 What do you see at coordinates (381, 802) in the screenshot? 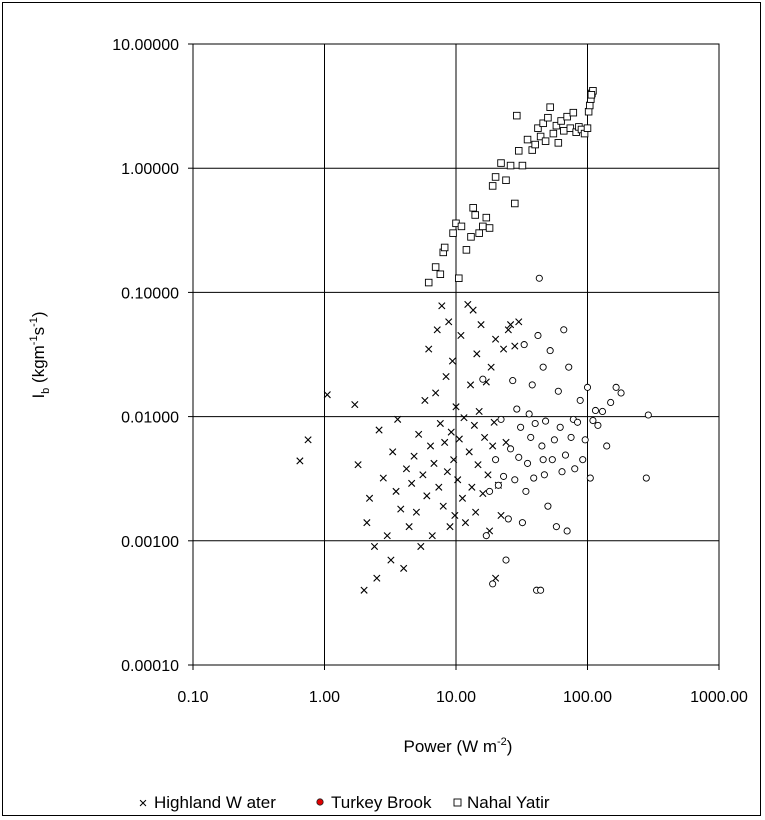
I see `legend-label-turkey-brook: Turkey Brook` at bounding box center [381, 802].